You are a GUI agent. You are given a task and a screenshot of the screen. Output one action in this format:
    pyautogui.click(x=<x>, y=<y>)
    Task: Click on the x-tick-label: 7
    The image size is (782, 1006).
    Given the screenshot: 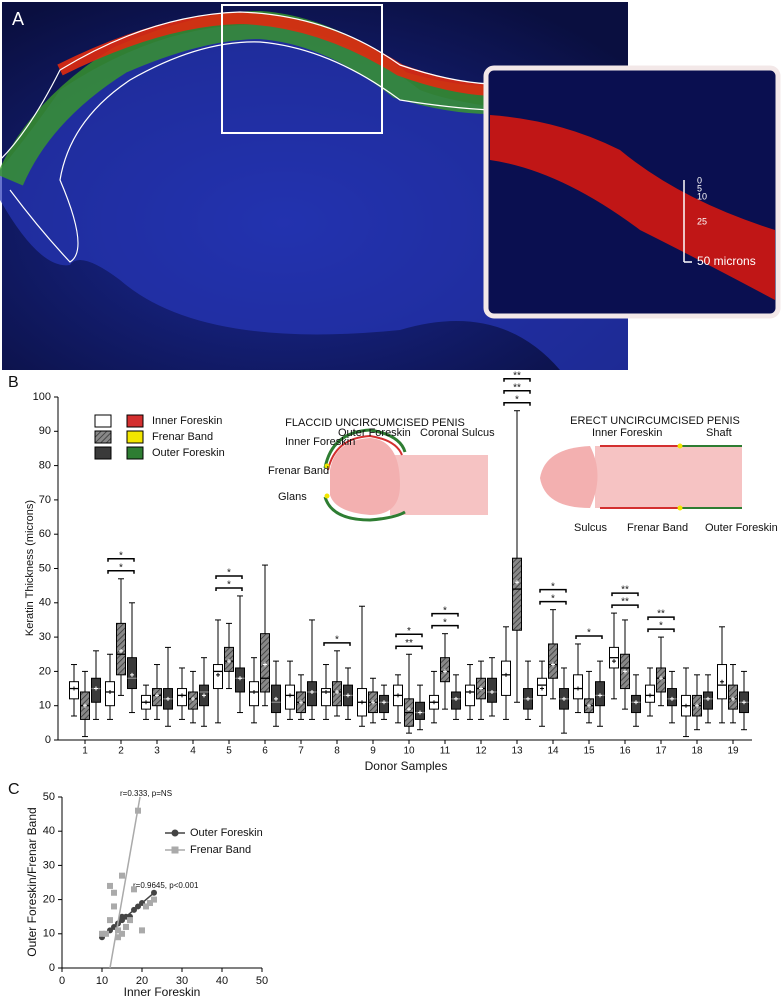 What is the action you would take?
    pyautogui.click(x=301, y=751)
    